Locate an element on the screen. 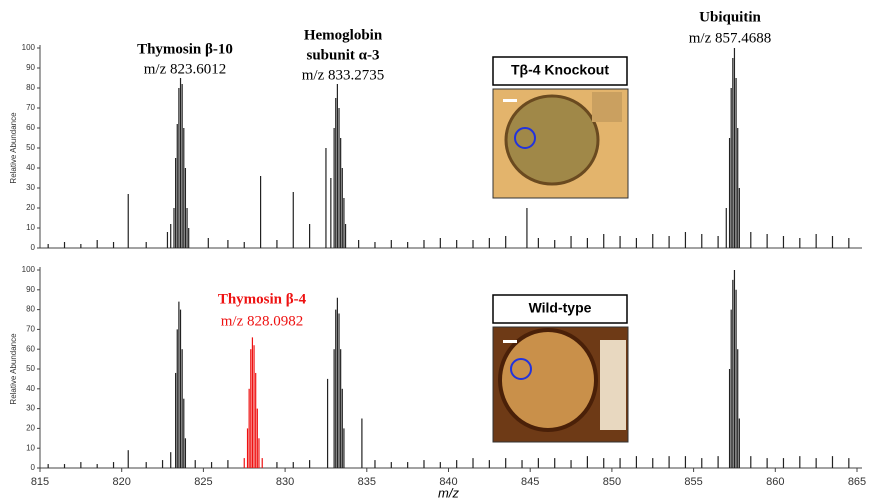 The height and width of the screenshot is (502, 872). annotation: m/z 823.6012 is located at coordinates (185, 69).